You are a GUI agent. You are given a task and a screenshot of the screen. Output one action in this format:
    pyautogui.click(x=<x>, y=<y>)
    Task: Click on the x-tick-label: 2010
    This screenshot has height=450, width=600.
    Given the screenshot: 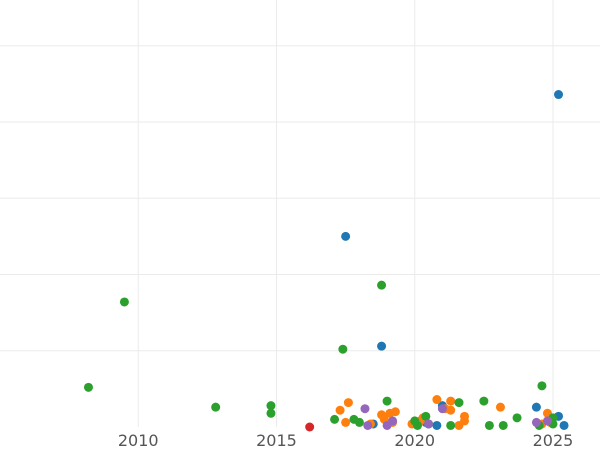 What is the action you would take?
    pyautogui.click(x=138, y=440)
    